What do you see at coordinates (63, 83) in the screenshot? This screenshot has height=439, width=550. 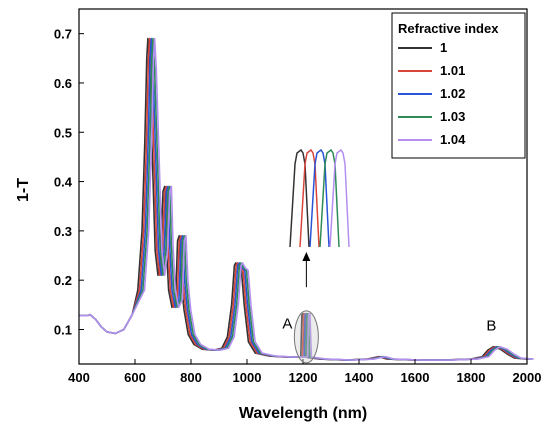 I see `y-tick-label: 0.6` at bounding box center [63, 83].